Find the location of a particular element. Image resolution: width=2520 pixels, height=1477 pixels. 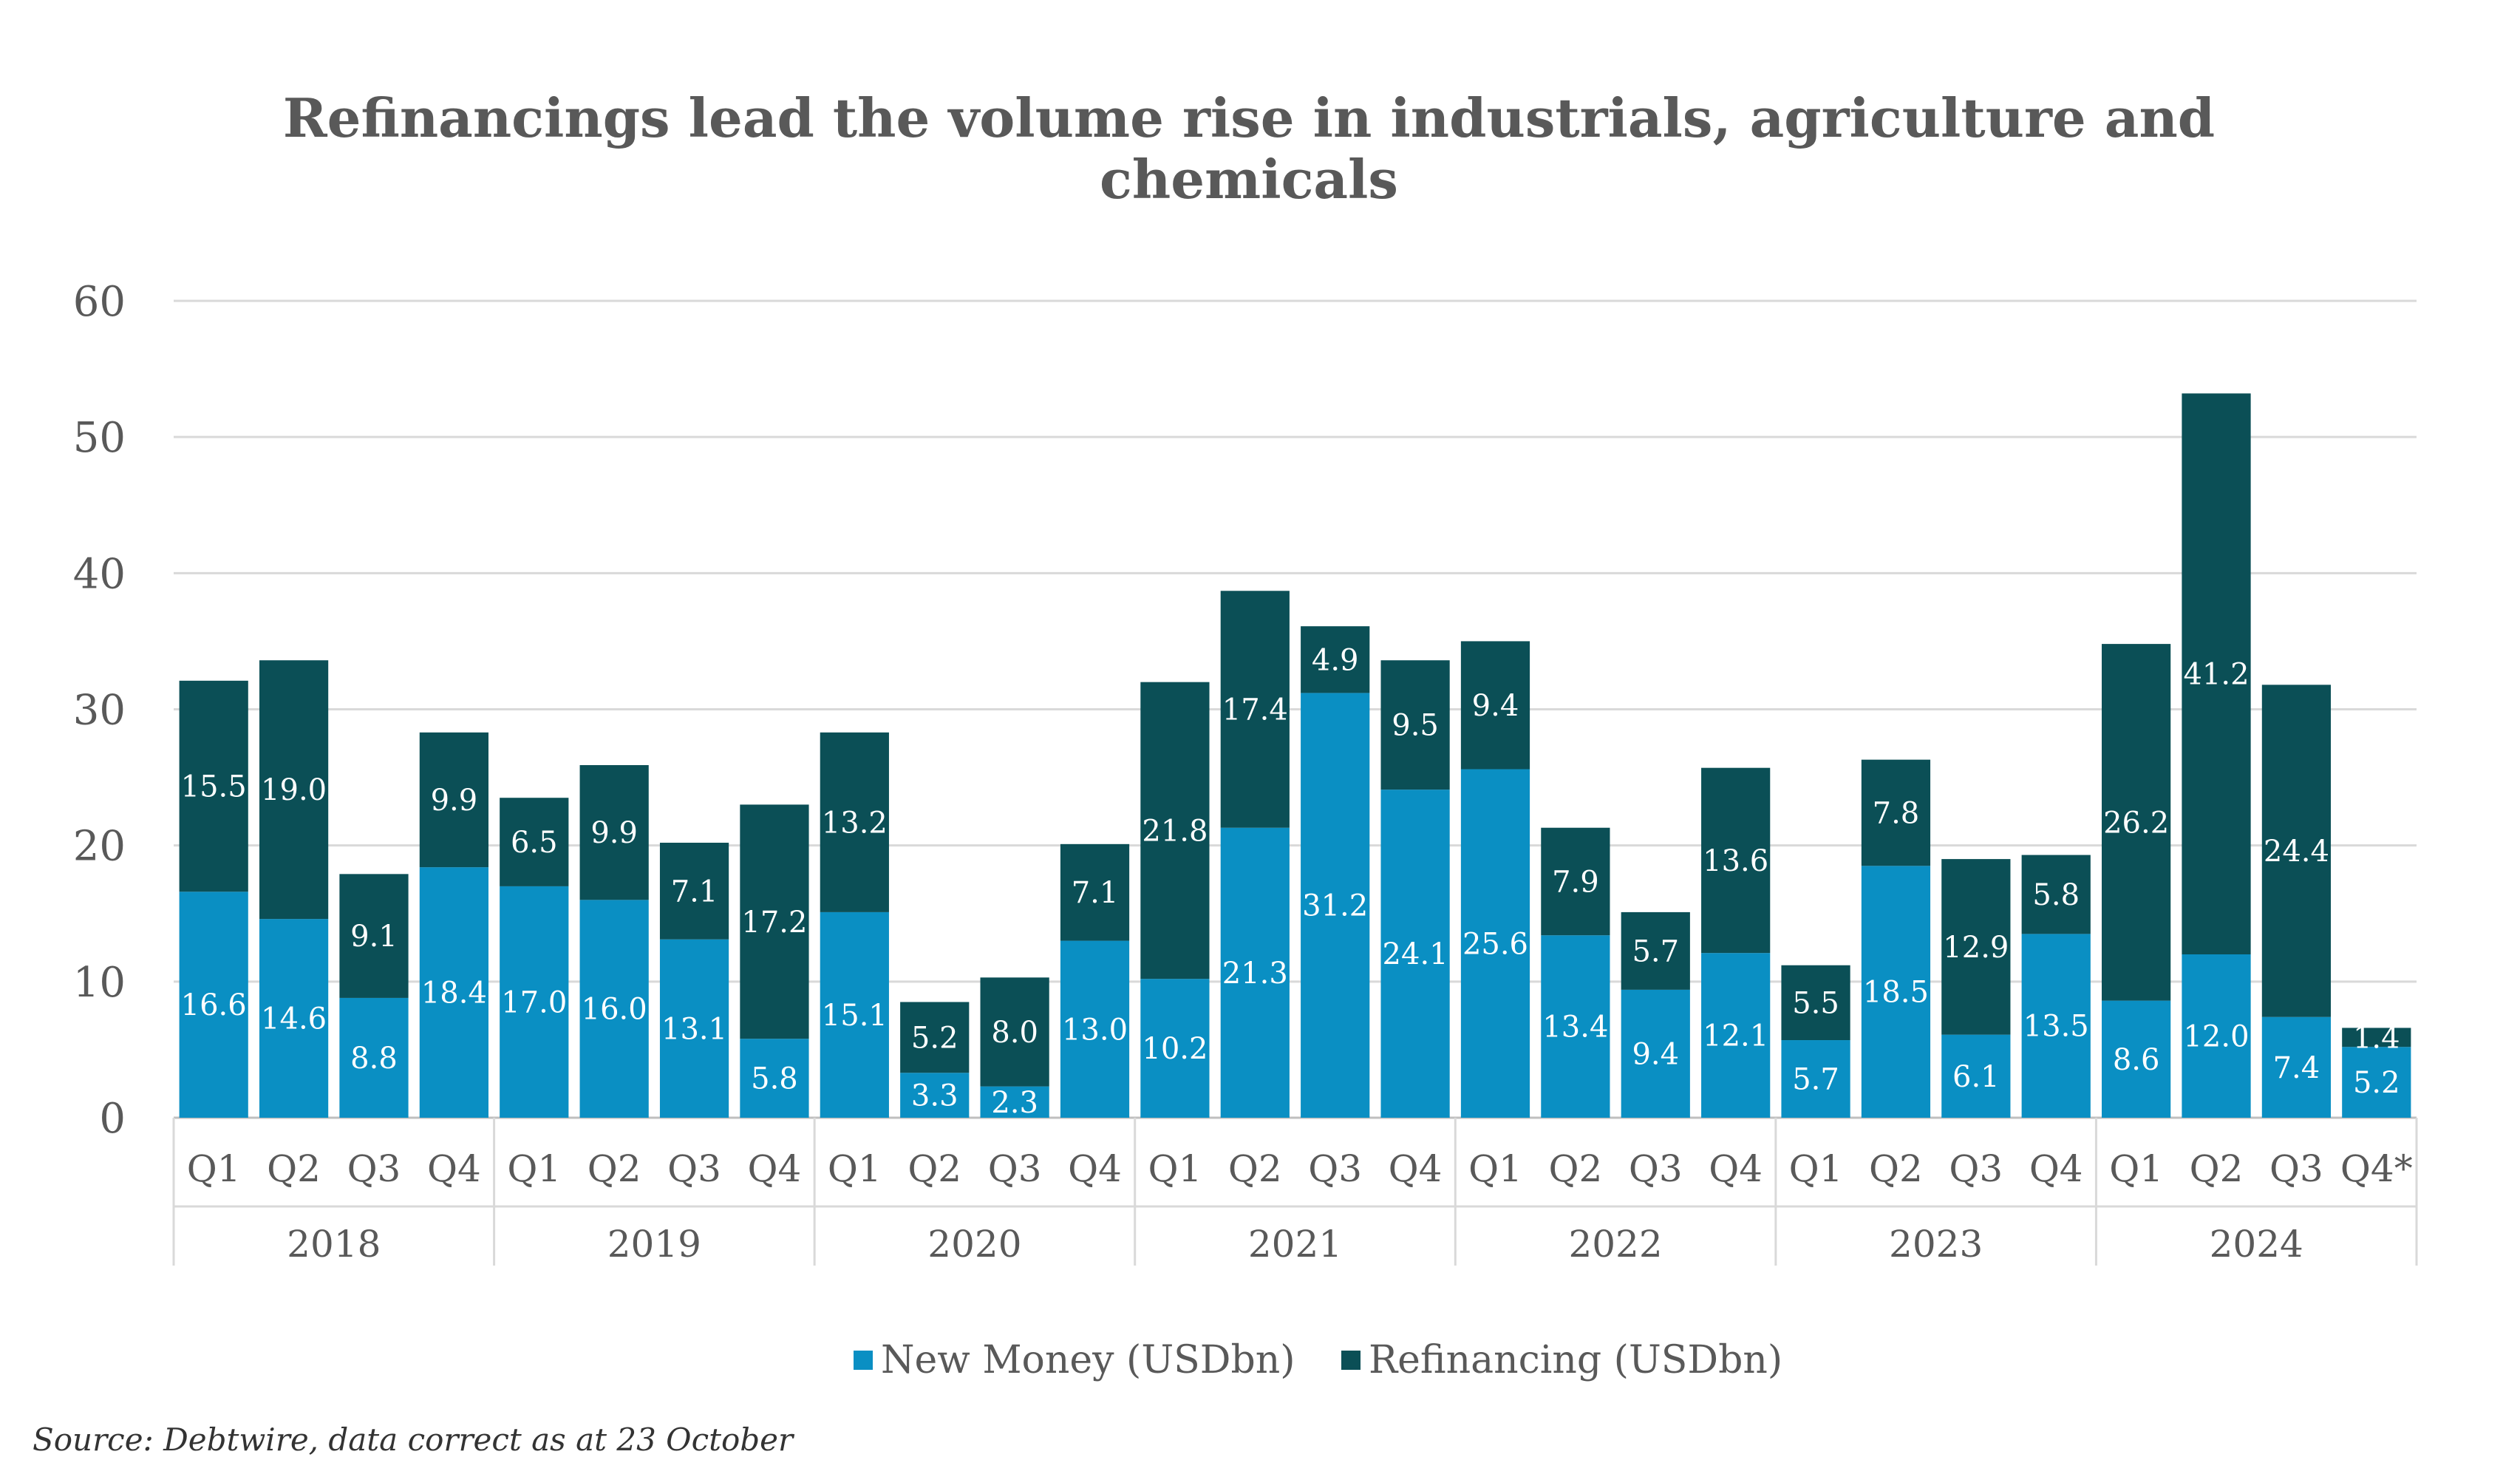

data-label-new-money: 13.4 is located at coordinates (1575, 1028).